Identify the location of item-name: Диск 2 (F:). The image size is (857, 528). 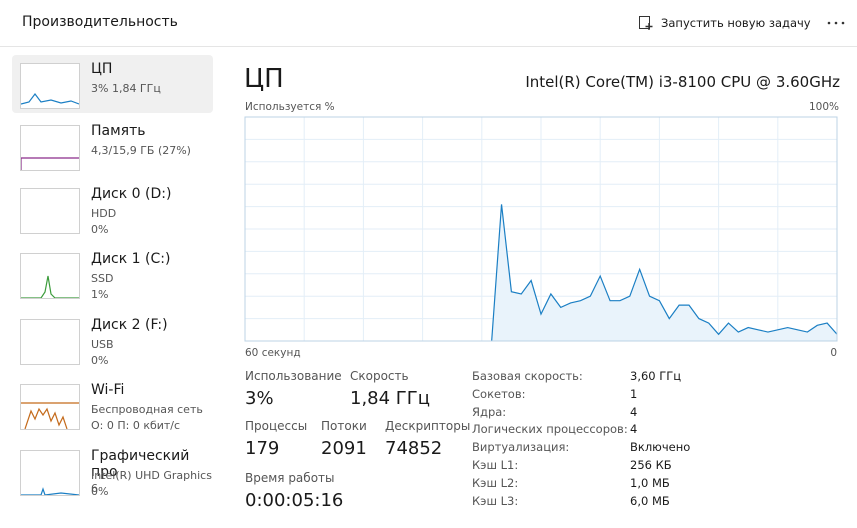
(129, 325).